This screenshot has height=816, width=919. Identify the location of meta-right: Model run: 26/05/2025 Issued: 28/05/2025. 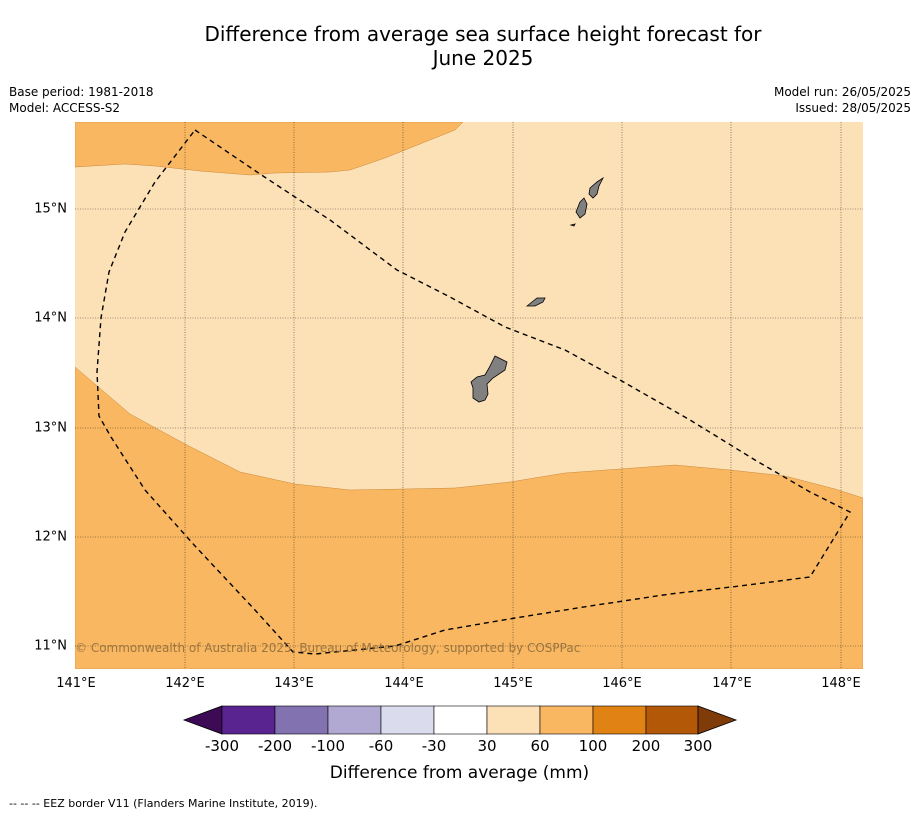
(842, 100).